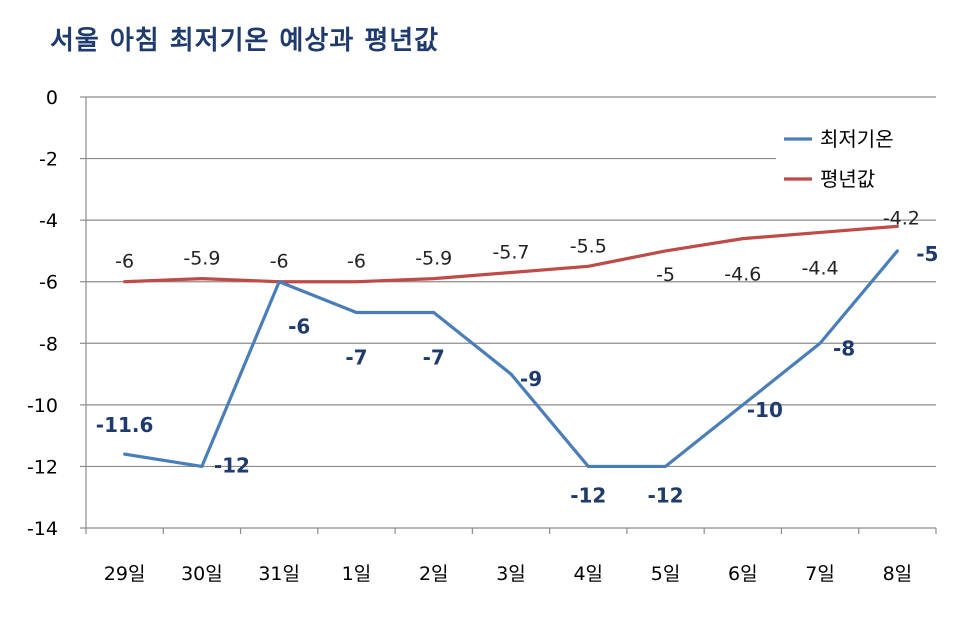 Image resolution: width=970 pixels, height=638 pixels. I want to click on x-tick-labels: 29일 30일 31일 1일 2일 3일 4일 5일 6일 7일 8일, so click(508, 574).